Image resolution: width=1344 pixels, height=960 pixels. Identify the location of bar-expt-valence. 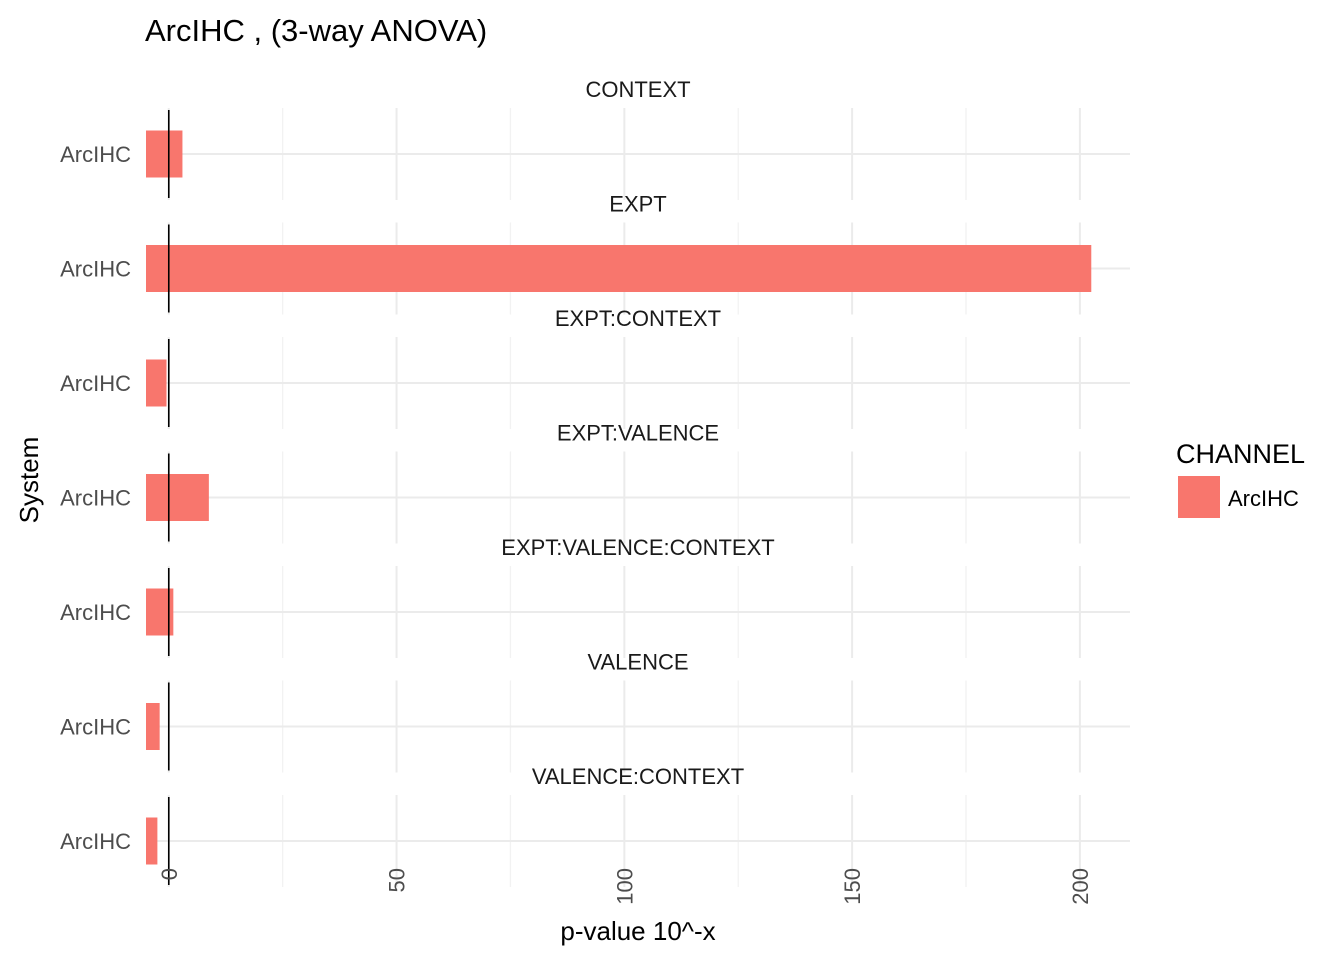
(177, 497).